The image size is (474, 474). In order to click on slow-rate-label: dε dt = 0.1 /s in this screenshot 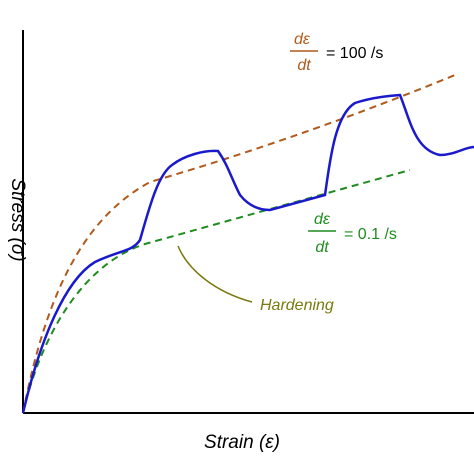, I will do `click(352, 233)`.